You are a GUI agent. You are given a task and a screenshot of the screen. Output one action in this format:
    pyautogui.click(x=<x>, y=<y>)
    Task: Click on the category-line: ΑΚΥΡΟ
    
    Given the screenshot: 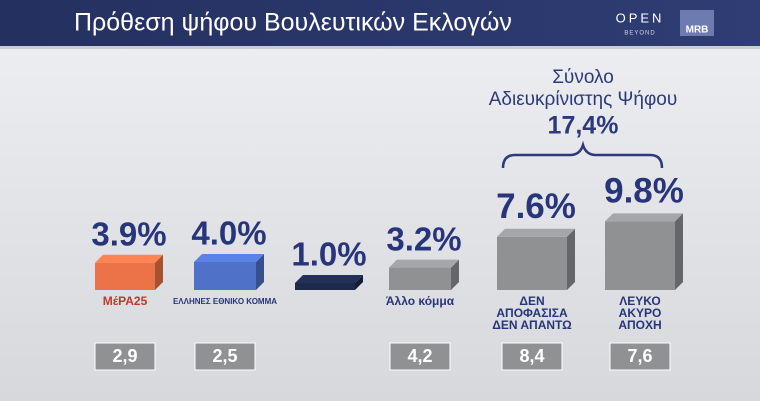 What is the action you would take?
    pyautogui.click(x=640, y=313)
    